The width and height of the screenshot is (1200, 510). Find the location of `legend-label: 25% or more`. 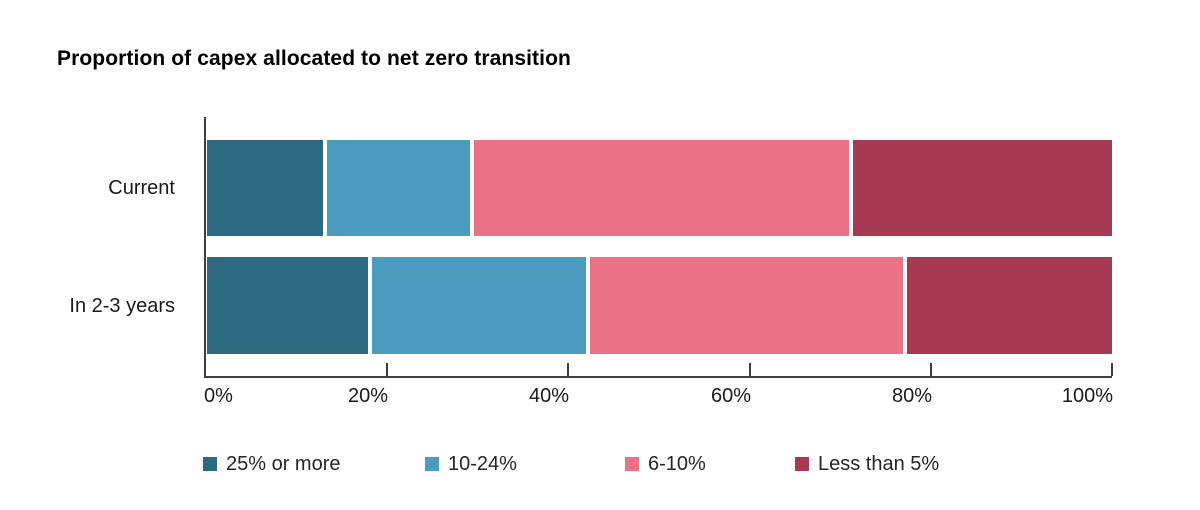

legend-label: 25% or more is located at coordinates (283, 464).